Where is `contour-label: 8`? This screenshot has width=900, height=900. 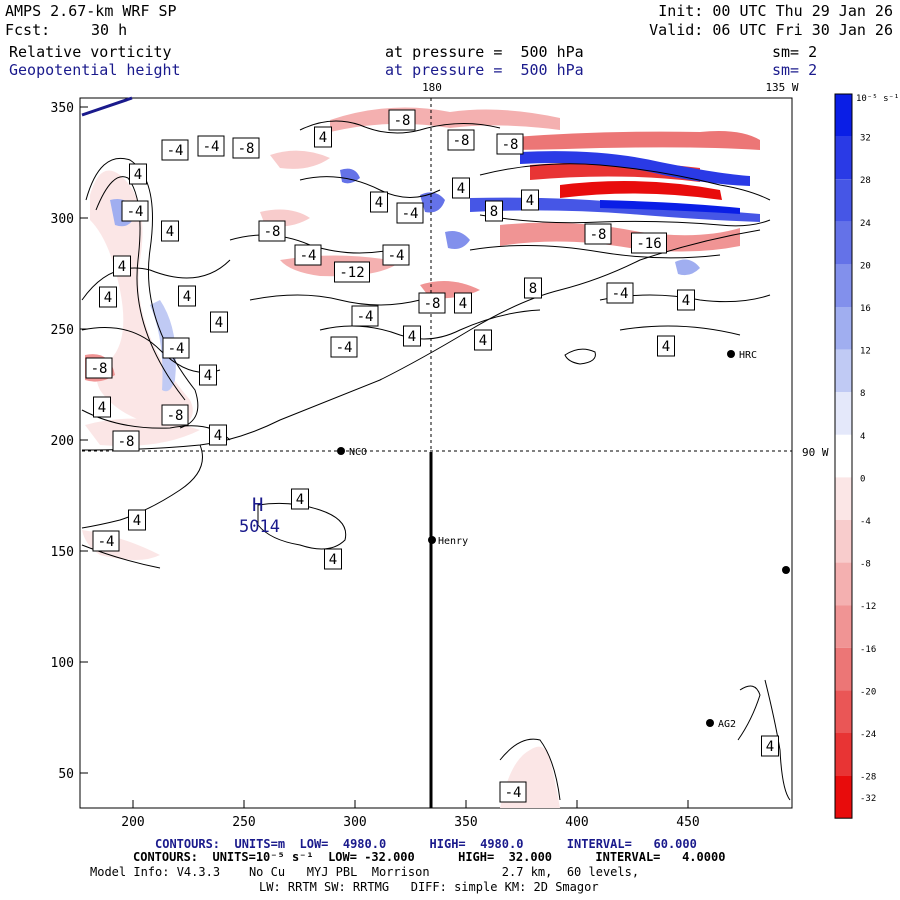
contour-label: 8 is located at coordinates (533, 288).